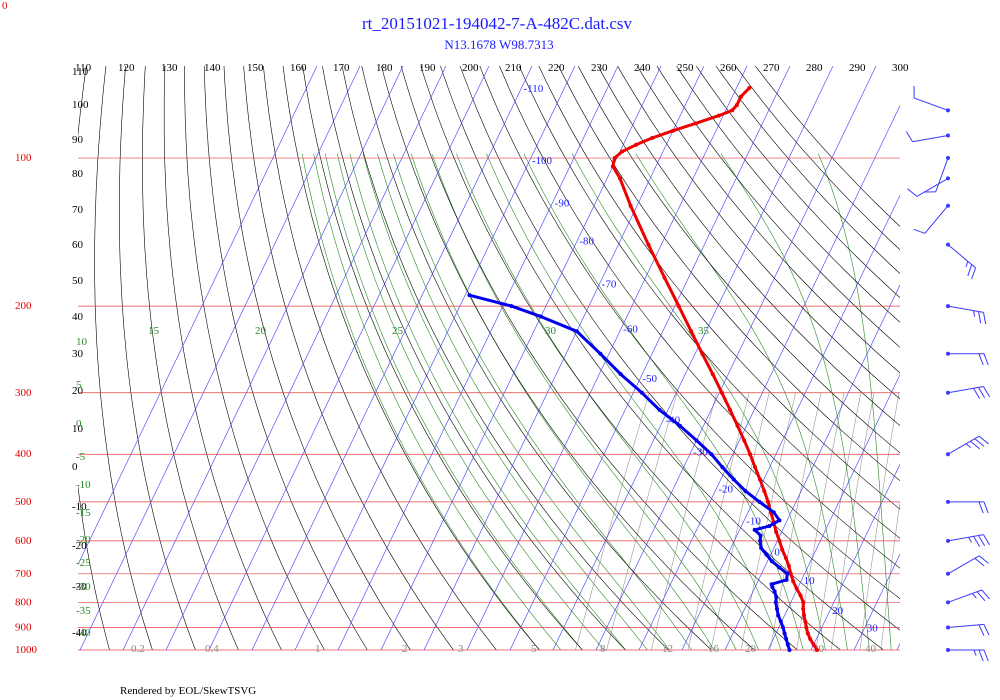  Describe the element at coordinates (79, 546) in the screenshot. I see `theta-left-label: -20` at that location.